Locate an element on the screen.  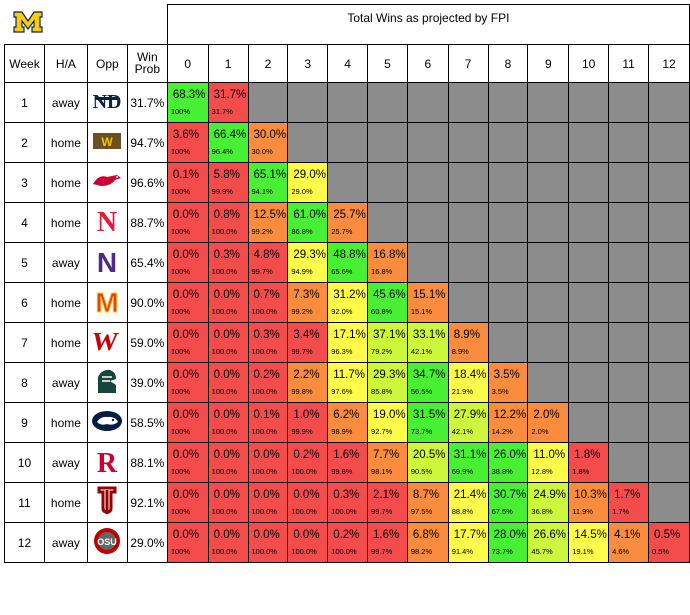
exact-wins-prob: 14.5% is located at coordinates (590, 535).